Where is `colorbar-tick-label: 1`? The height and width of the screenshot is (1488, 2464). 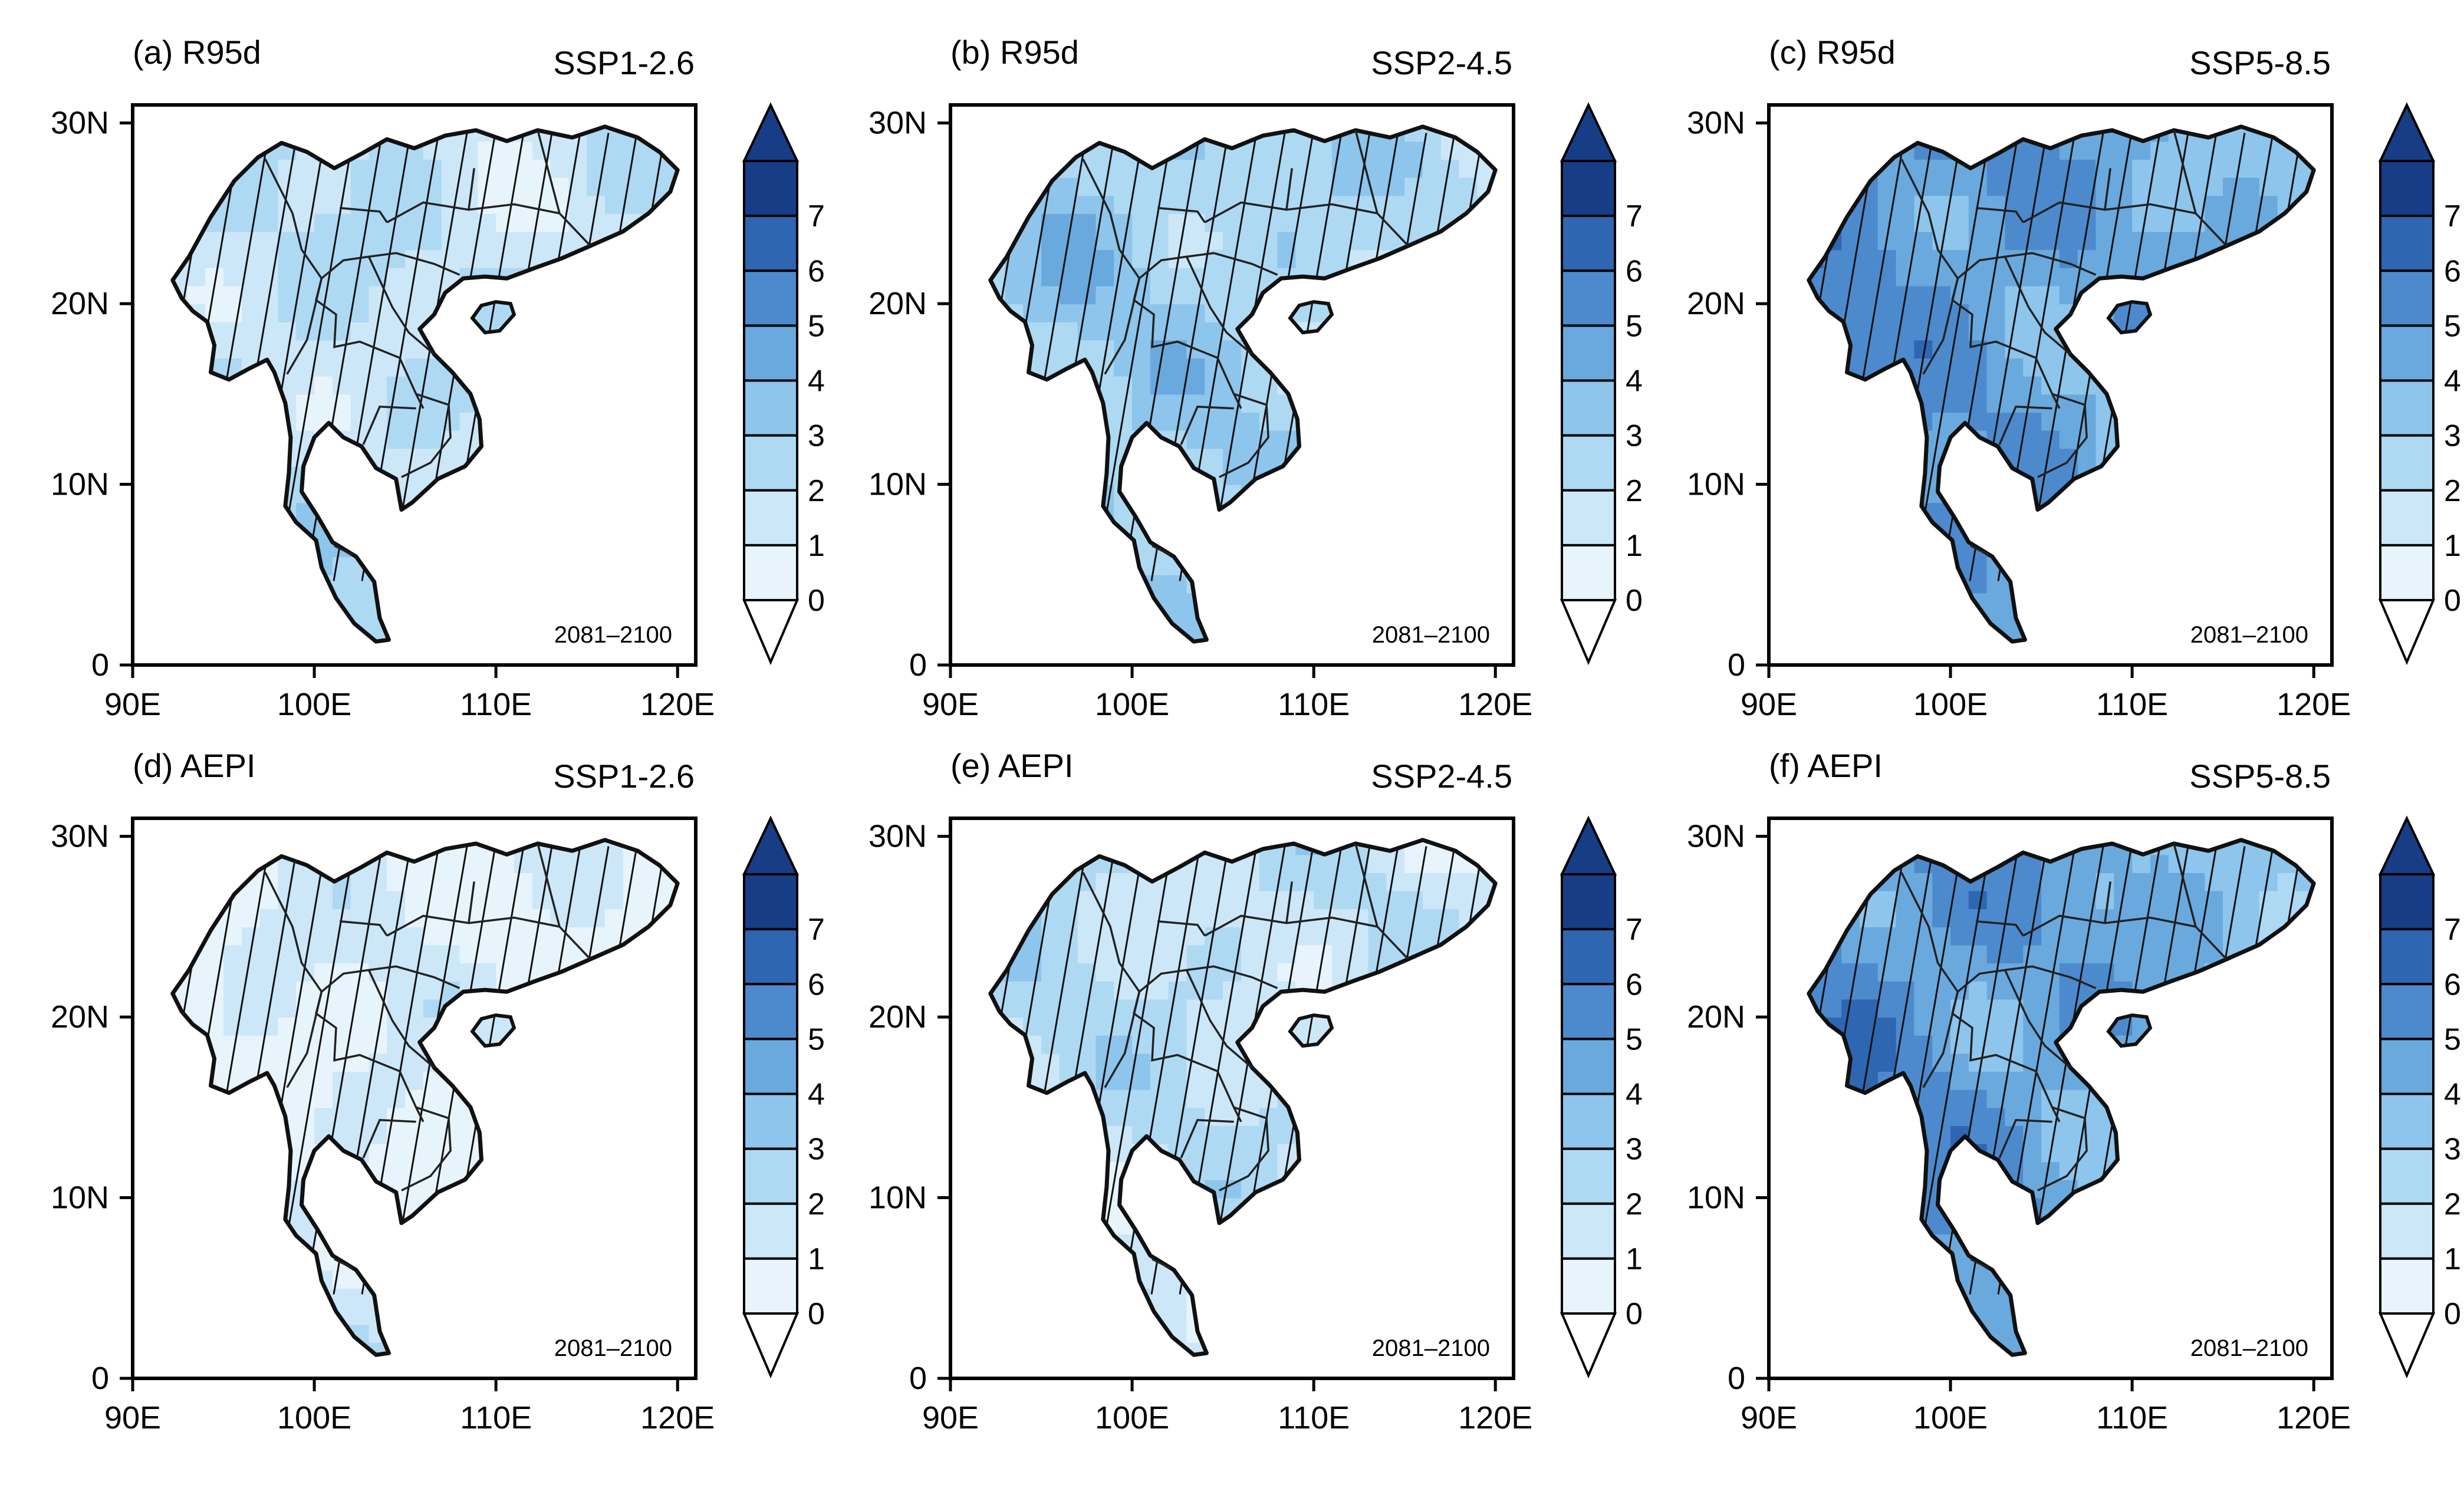
colorbar-tick-label: 1 is located at coordinates (2453, 1259).